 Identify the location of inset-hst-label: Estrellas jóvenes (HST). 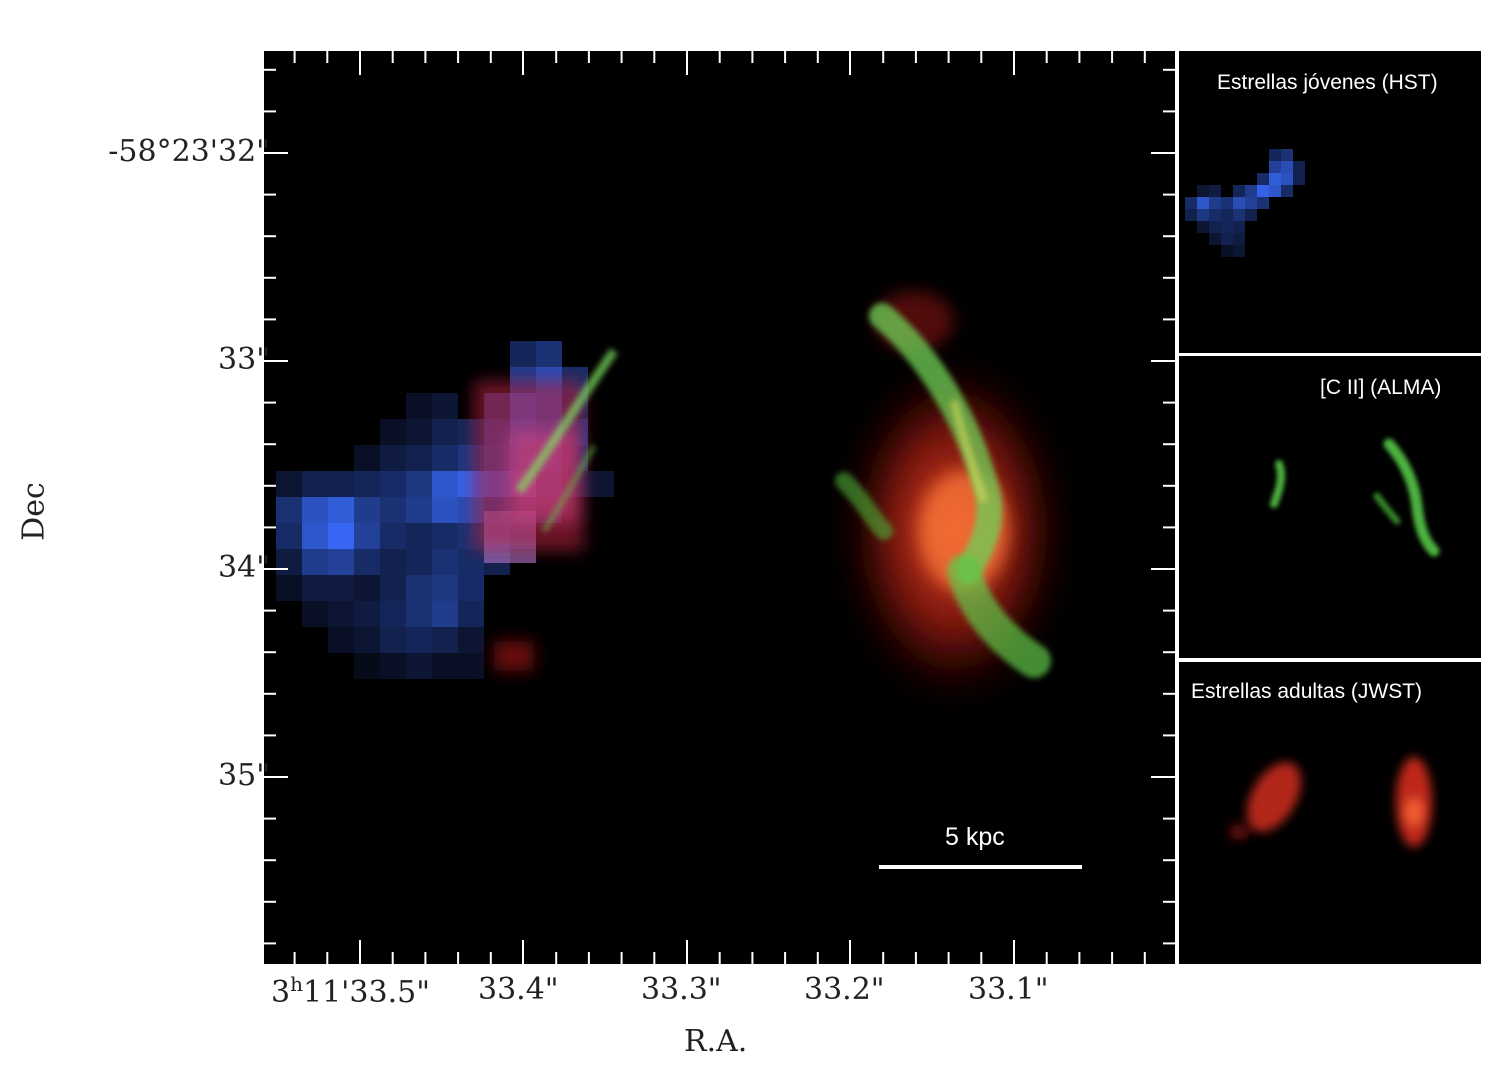
(1327, 82).